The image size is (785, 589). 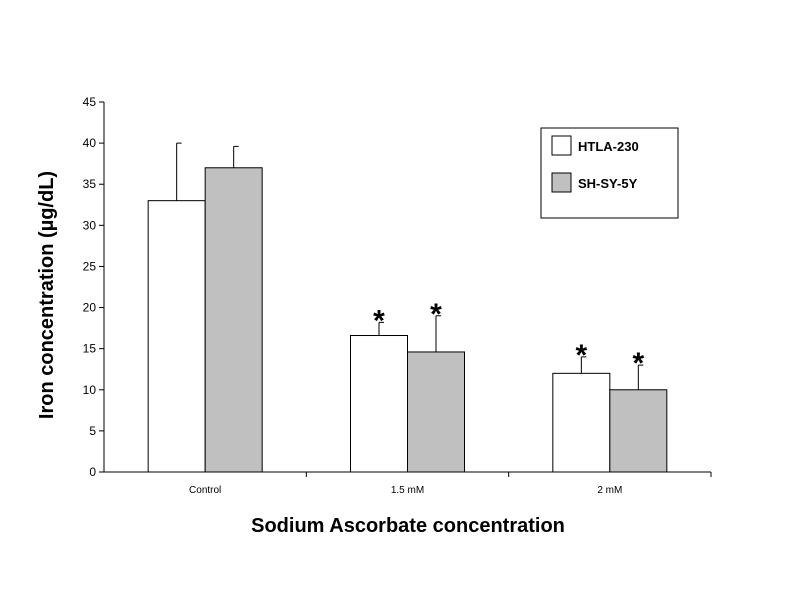 I want to click on x-tick-label: 2 mM, so click(x=609, y=490).